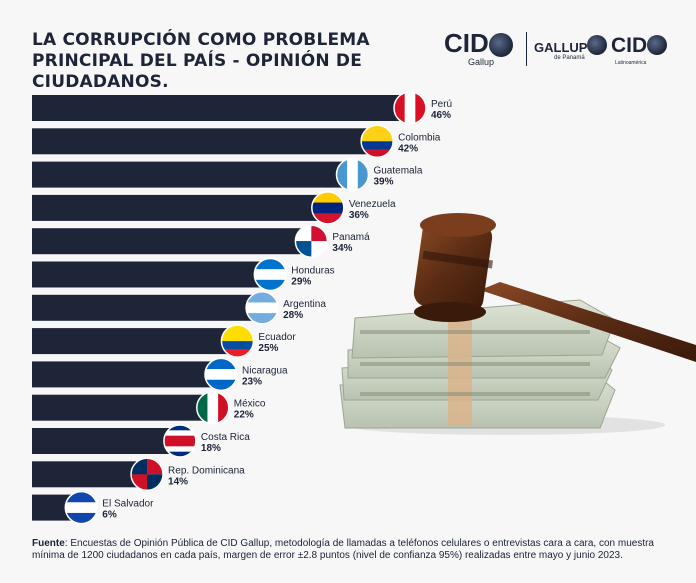  Describe the element at coordinates (372, 204) in the screenshot. I see `category-label: Venezuela` at that location.